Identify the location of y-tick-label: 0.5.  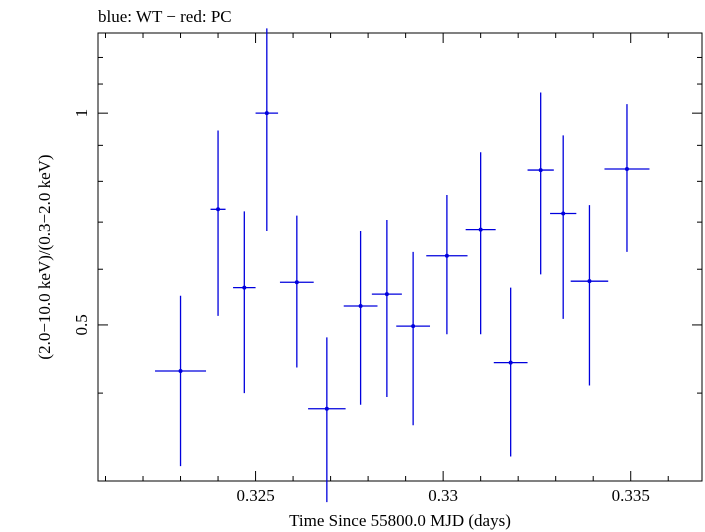
(81, 324).